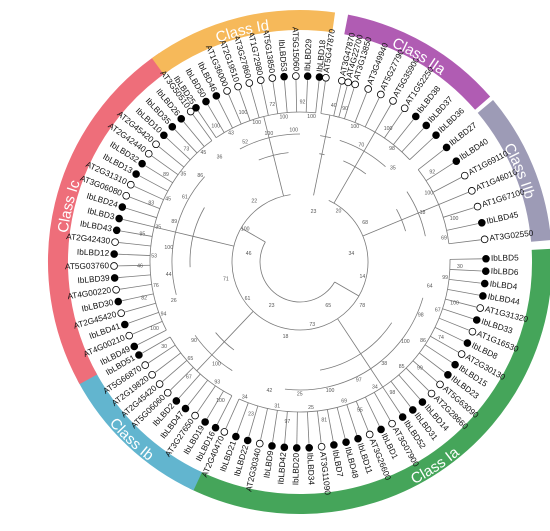  I want to click on leaf-label: IbLBD45, so click(502, 217).